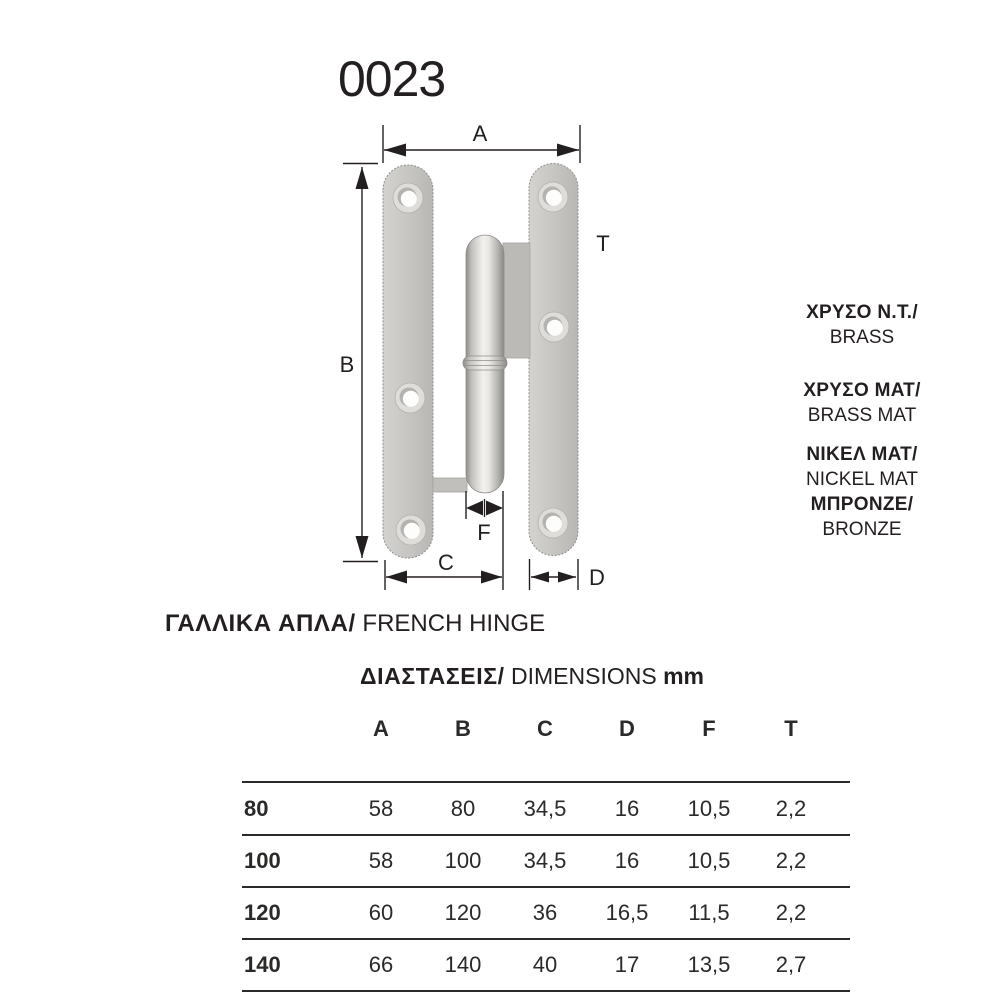  What do you see at coordinates (262, 912) in the screenshot?
I see `row-label: 120` at bounding box center [262, 912].